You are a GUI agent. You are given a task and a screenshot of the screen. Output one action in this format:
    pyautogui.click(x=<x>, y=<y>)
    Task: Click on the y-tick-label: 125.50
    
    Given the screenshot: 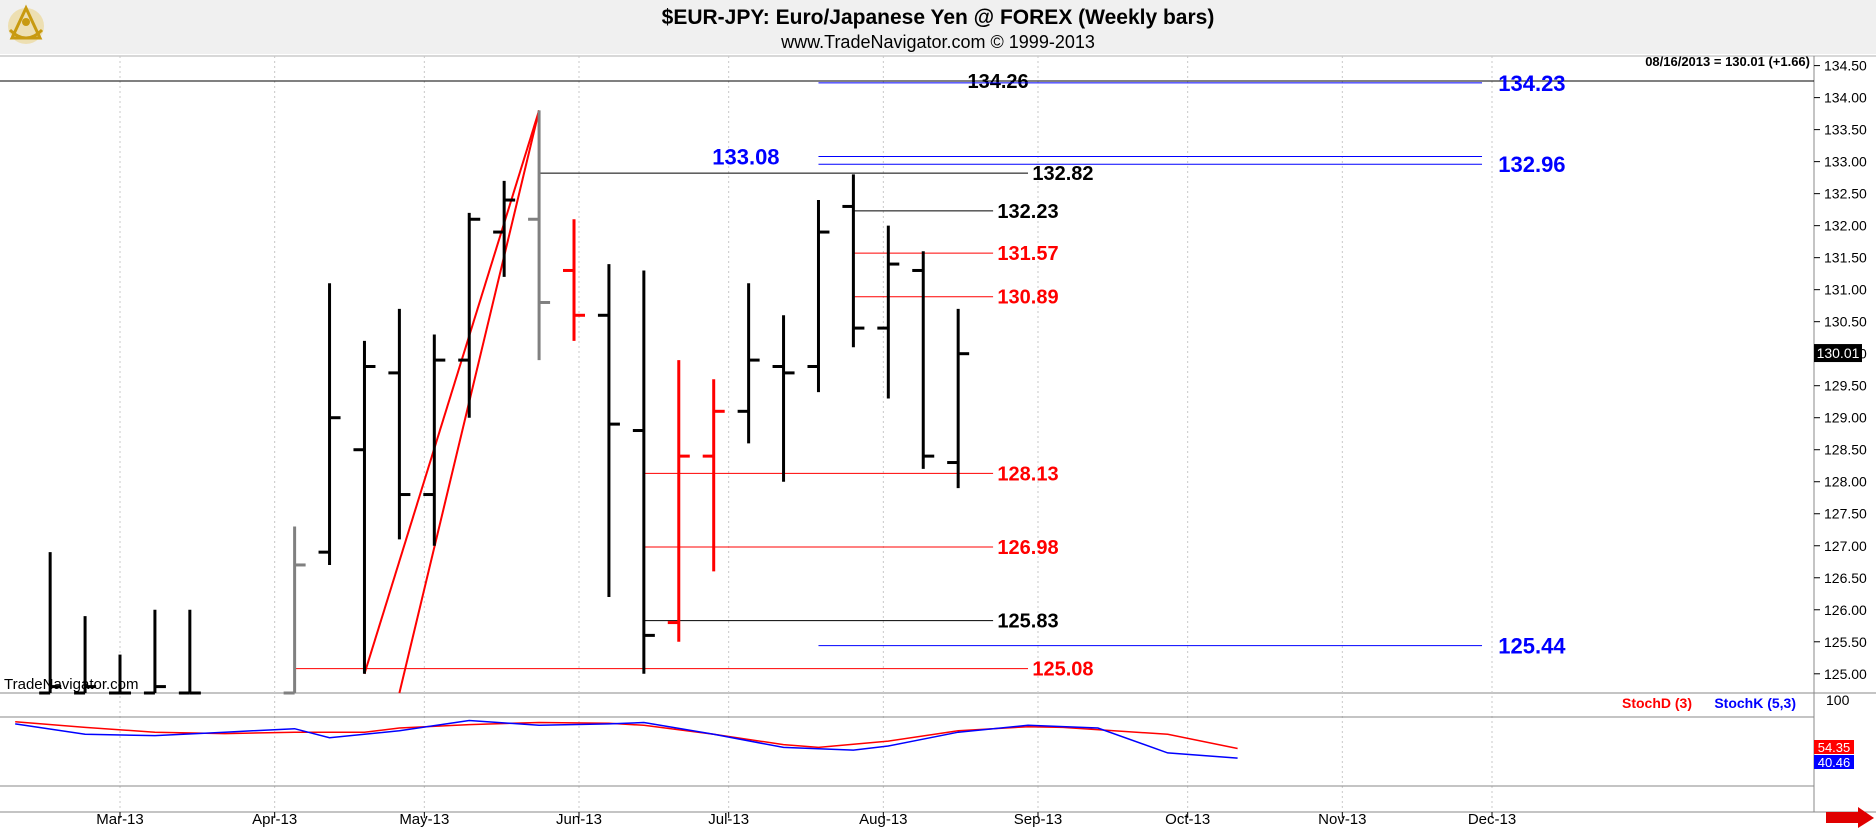 What is the action you would take?
    pyautogui.click(x=1845, y=642)
    